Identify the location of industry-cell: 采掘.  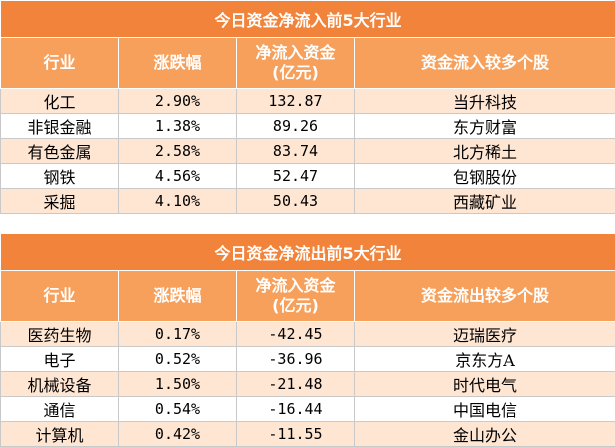
(60, 201).